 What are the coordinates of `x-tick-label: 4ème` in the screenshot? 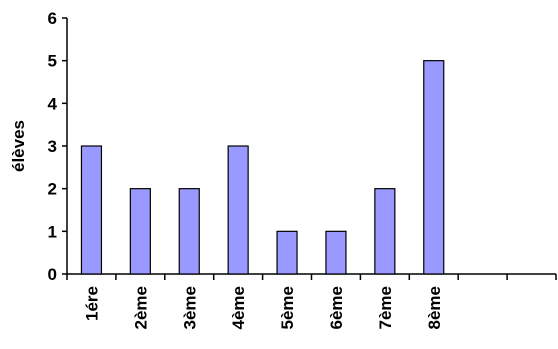 It's located at (238, 307).